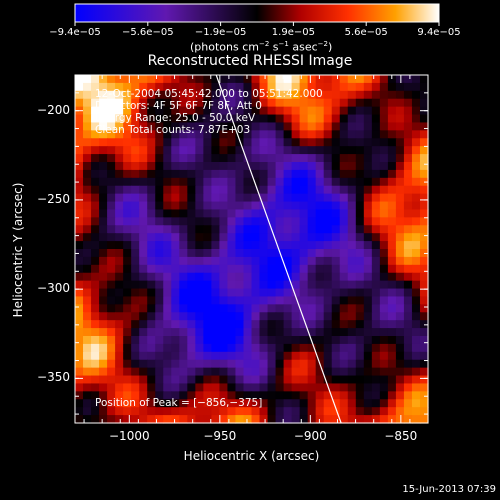 The height and width of the screenshot is (500, 500). I want to click on y-axis-label: Heliocentric Y (arcsec), so click(18, 250).